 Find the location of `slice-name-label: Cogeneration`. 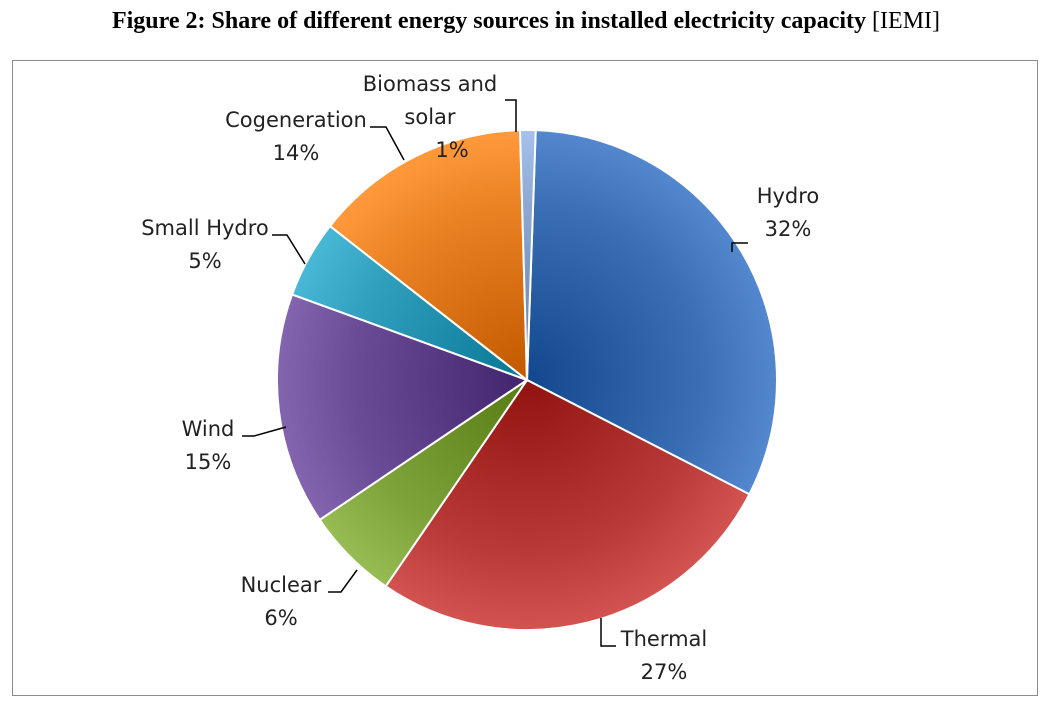

slice-name-label: Cogeneration is located at coordinates (296, 120).